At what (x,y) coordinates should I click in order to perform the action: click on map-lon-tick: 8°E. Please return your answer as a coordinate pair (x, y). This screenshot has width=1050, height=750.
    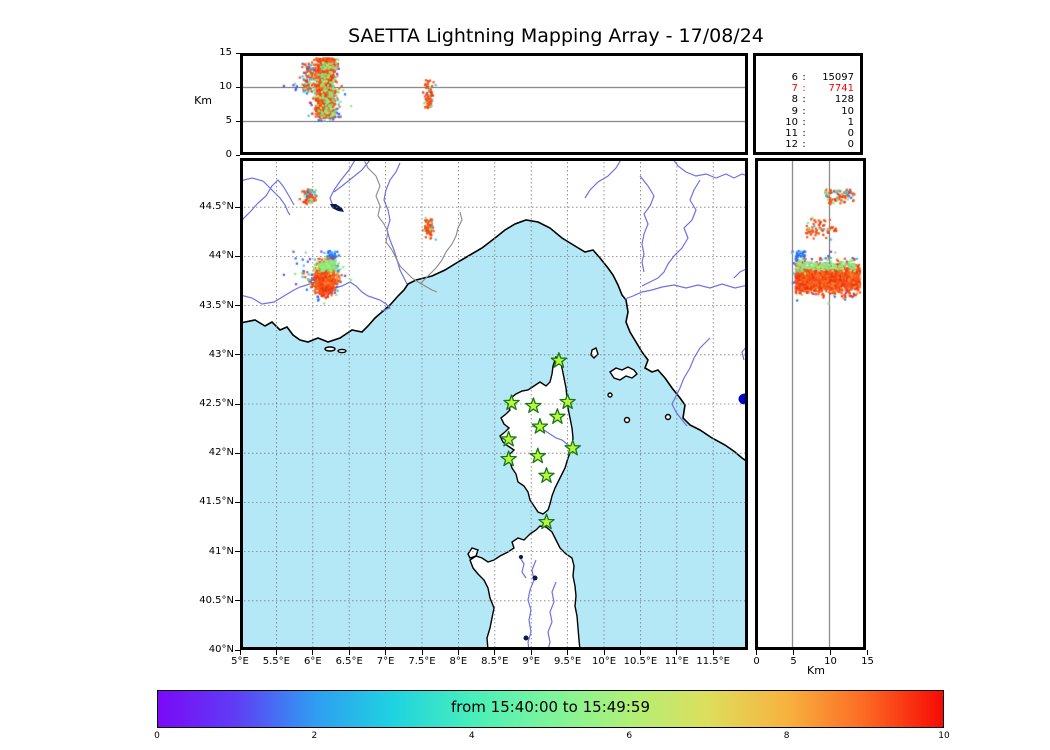
    Looking at the image, I should click on (458, 661).